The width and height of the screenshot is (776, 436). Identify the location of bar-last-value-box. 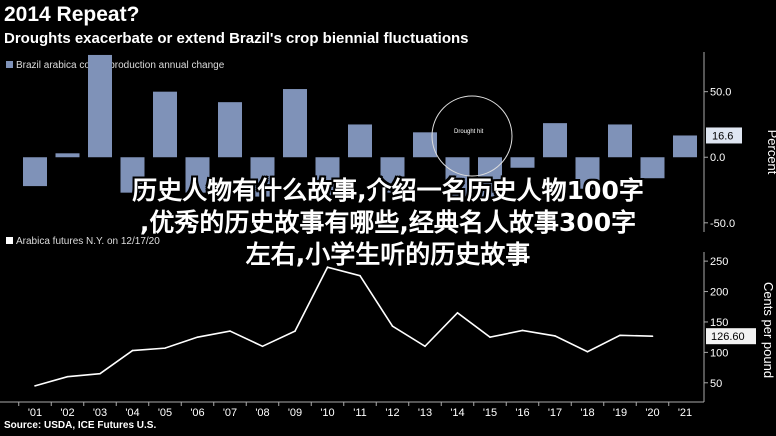
(724, 135).